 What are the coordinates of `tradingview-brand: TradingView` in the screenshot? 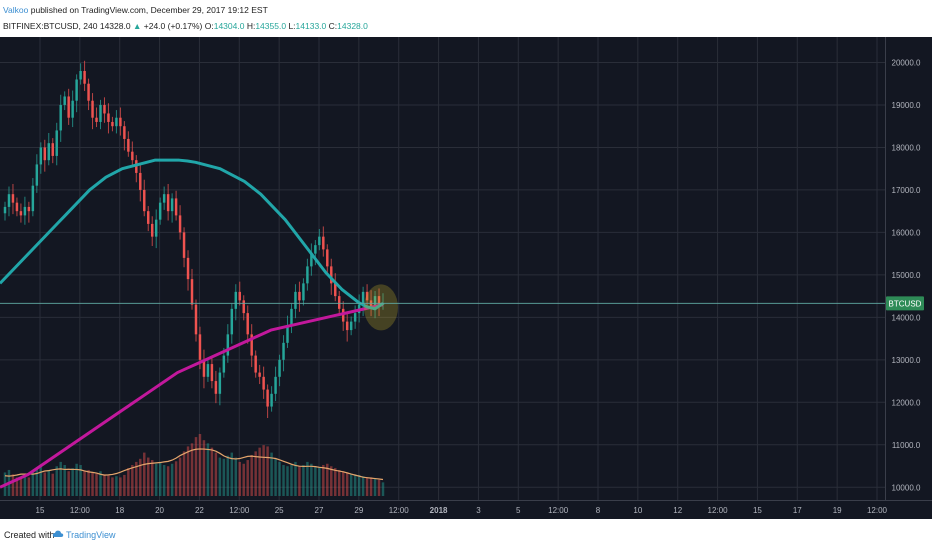 It's located at (91, 535).